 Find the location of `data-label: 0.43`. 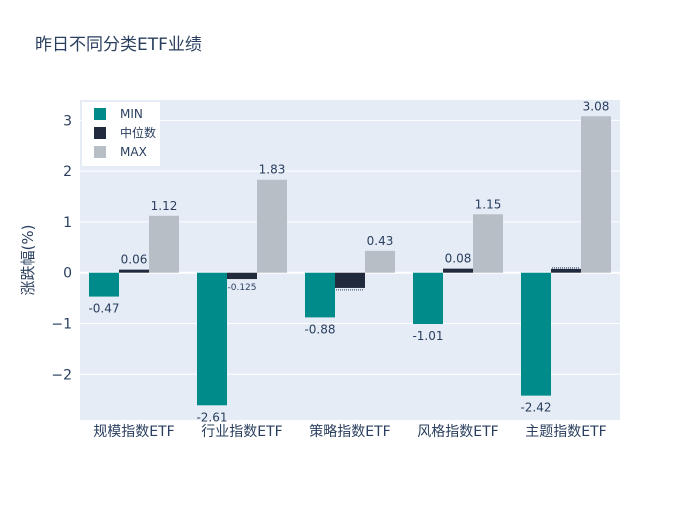

data-label: 0.43 is located at coordinates (380, 241).